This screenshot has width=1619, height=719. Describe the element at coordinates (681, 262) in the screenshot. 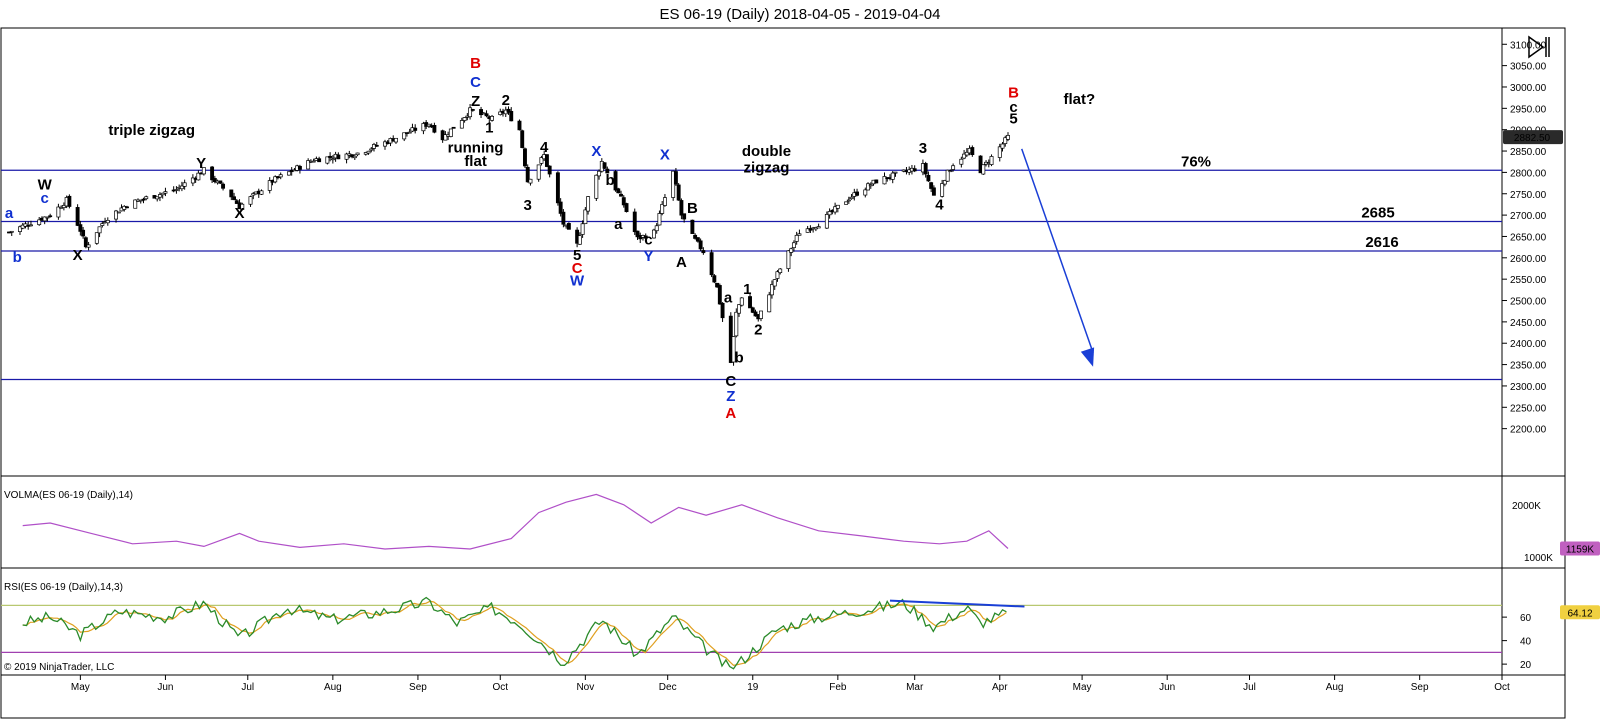

I see `wave-label: A` at that location.